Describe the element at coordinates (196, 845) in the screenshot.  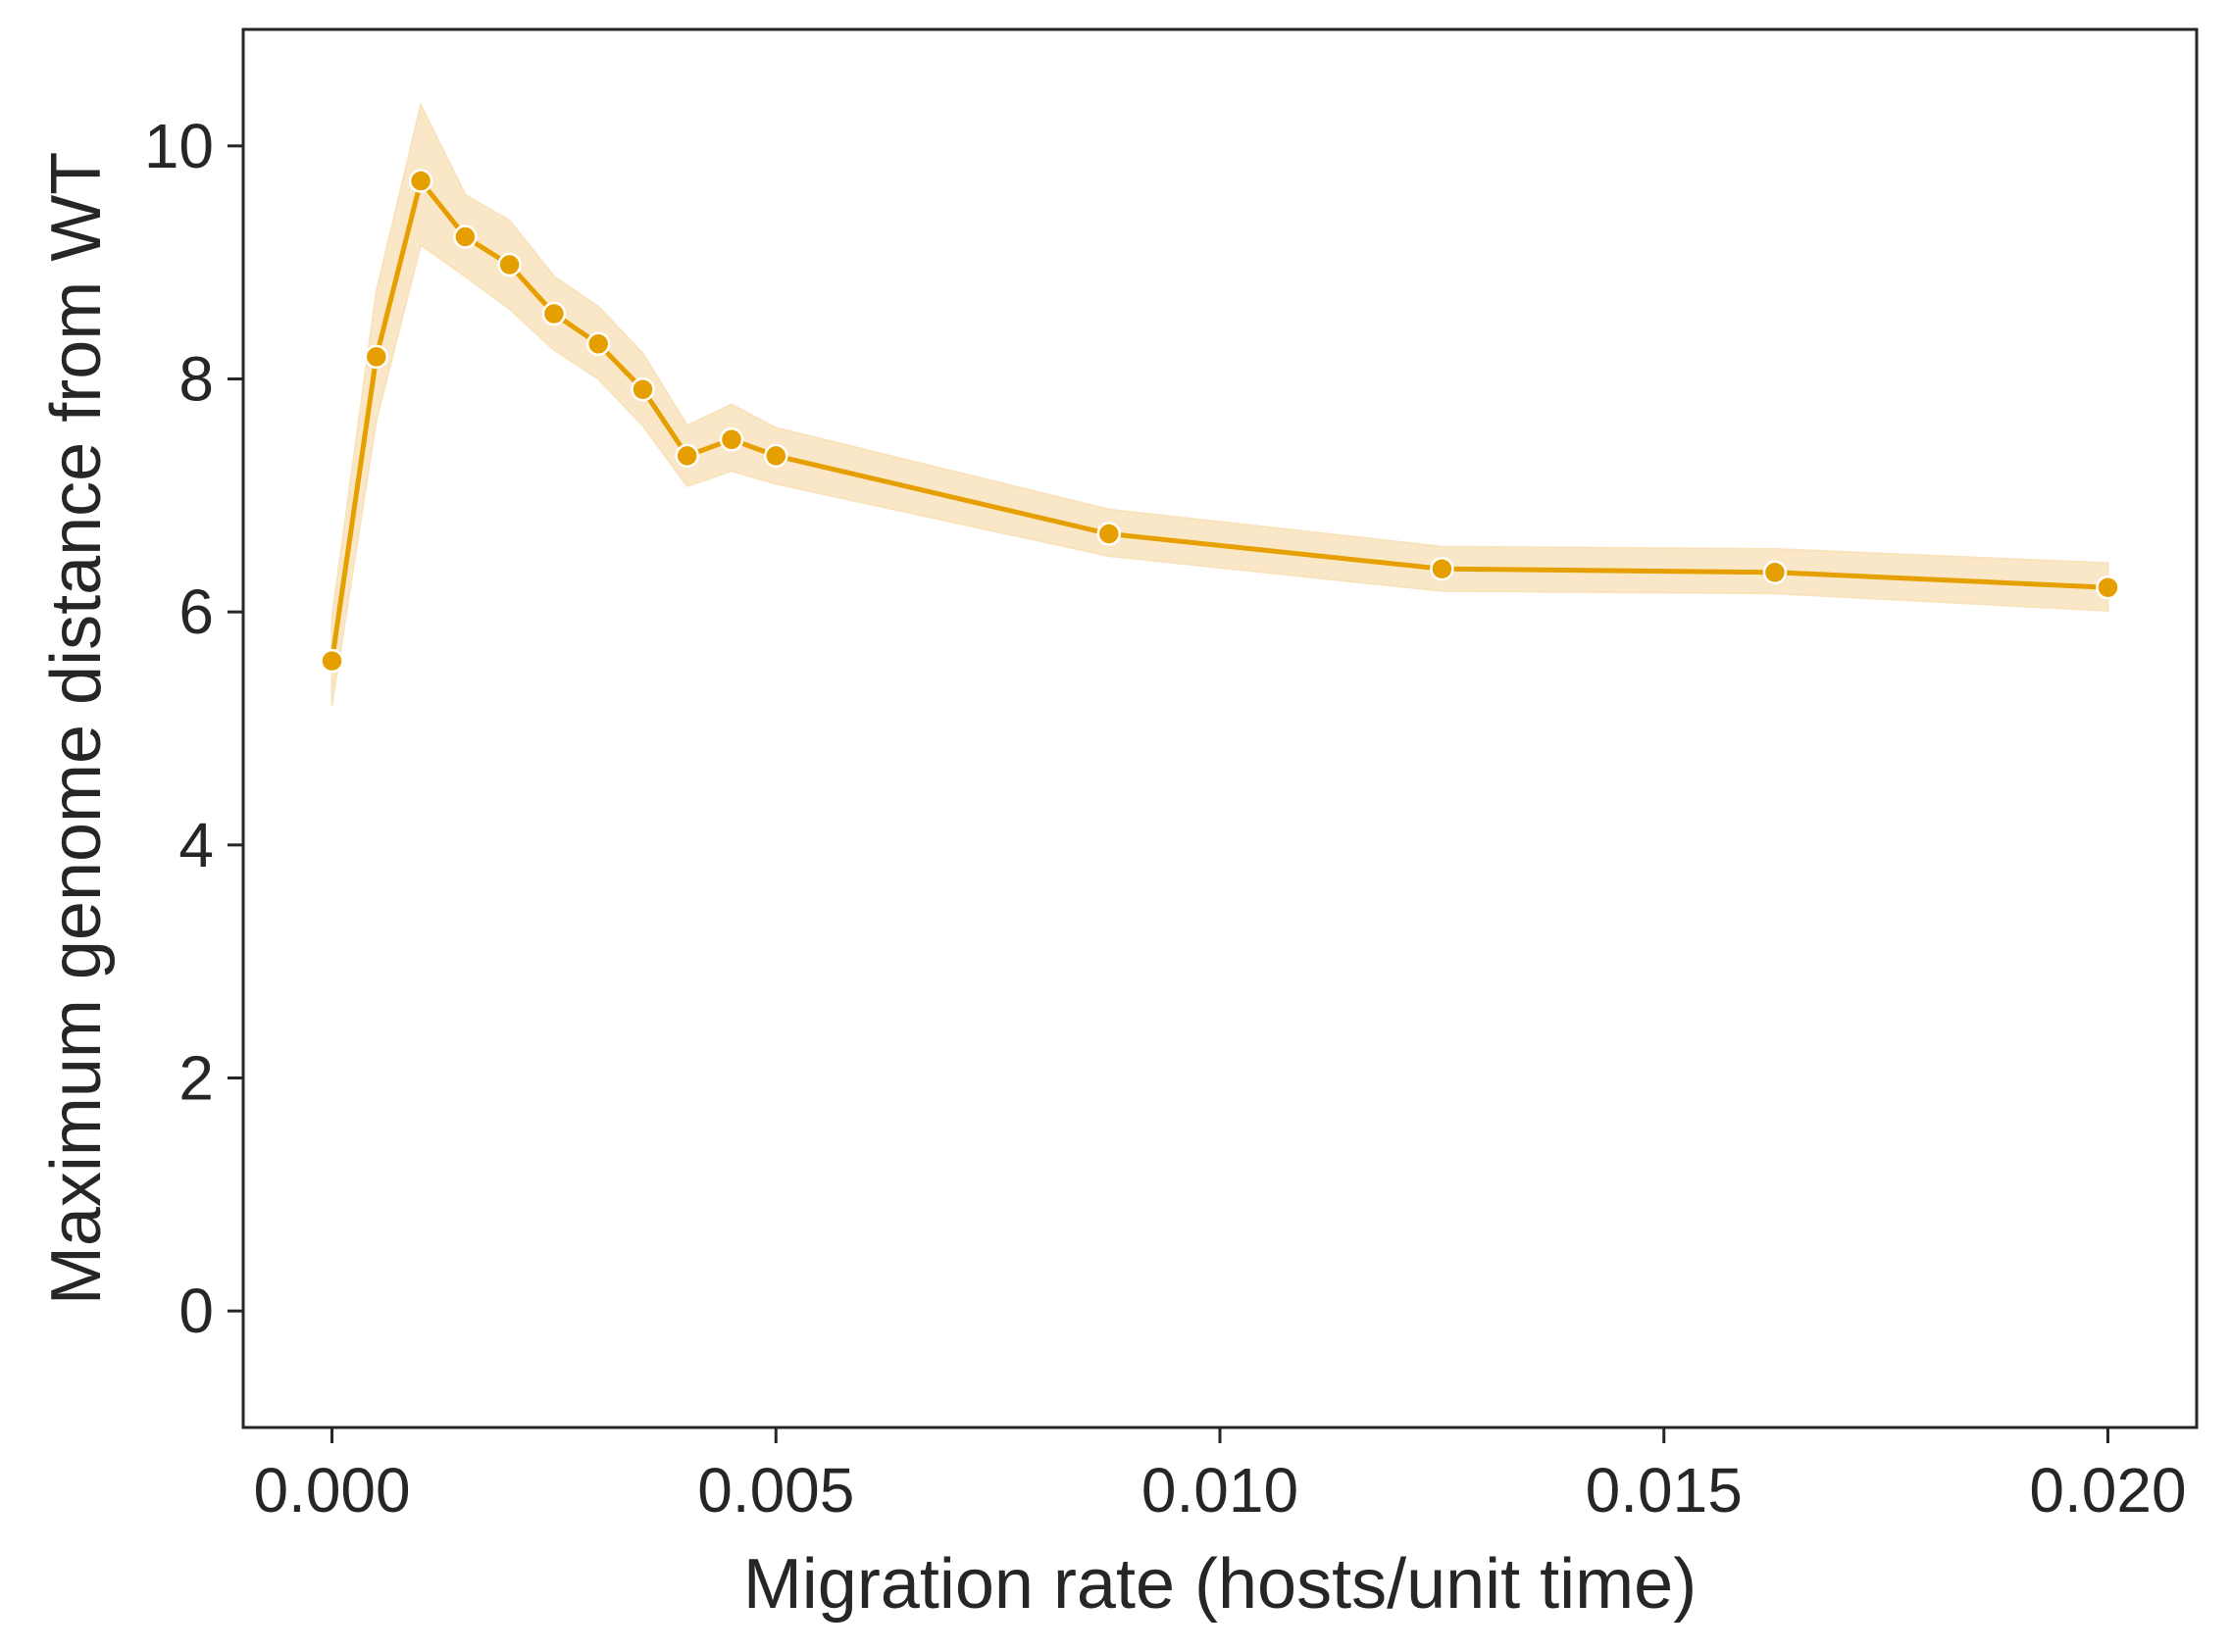
I see `y-tick-label: 4` at that location.